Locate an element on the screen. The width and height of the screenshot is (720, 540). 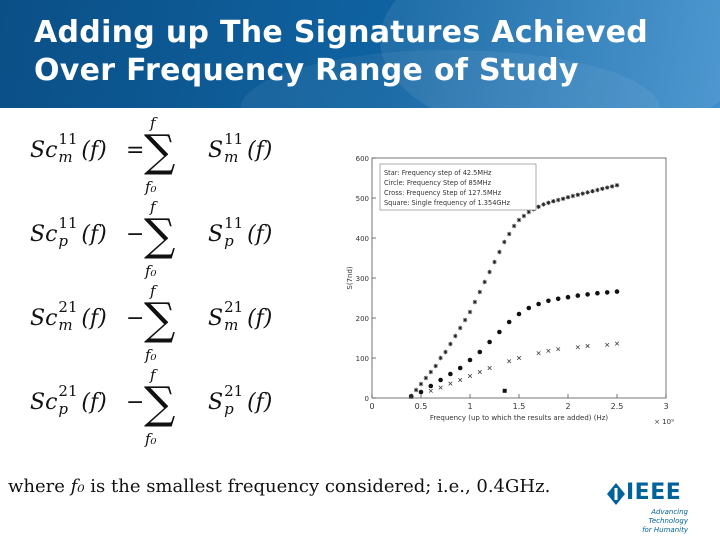
equation-rhs: S 21 m (f) is located at coordinates (240, 316).